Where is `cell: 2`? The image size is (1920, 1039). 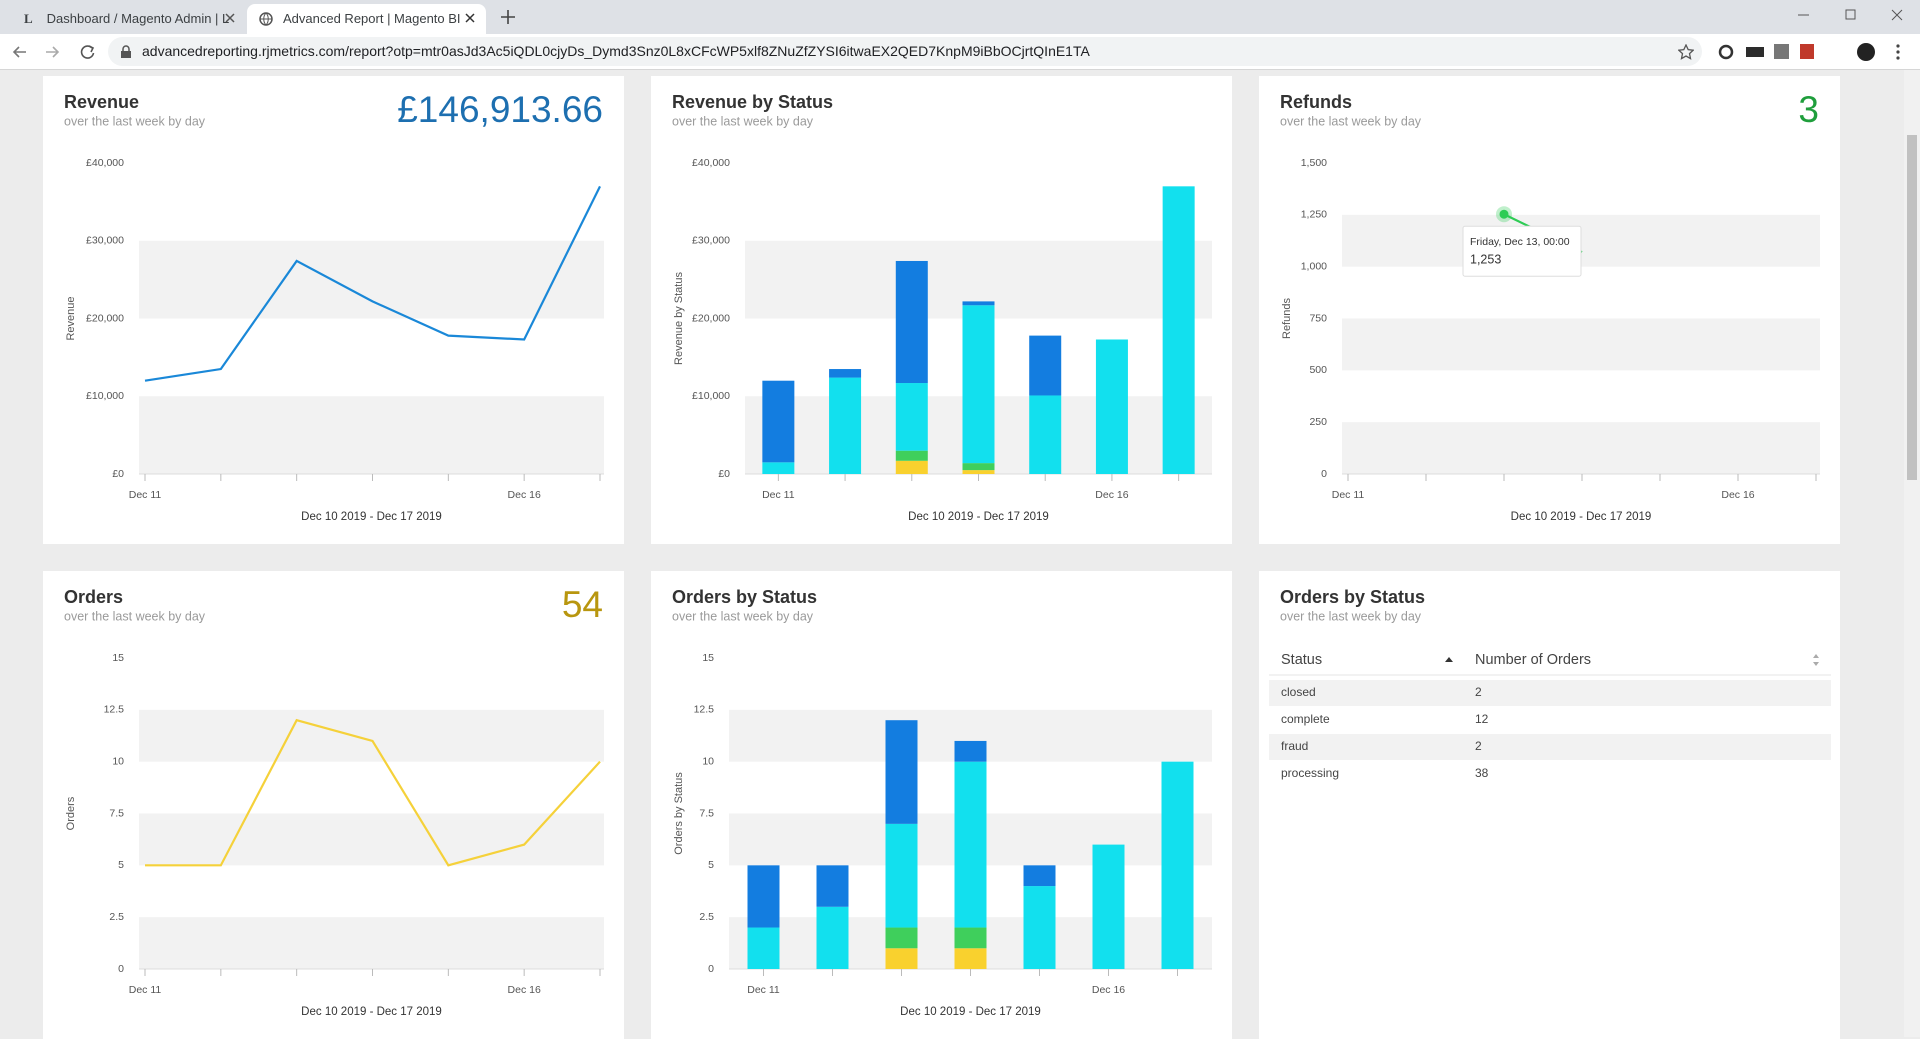 cell: 2 is located at coordinates (1478, 692).